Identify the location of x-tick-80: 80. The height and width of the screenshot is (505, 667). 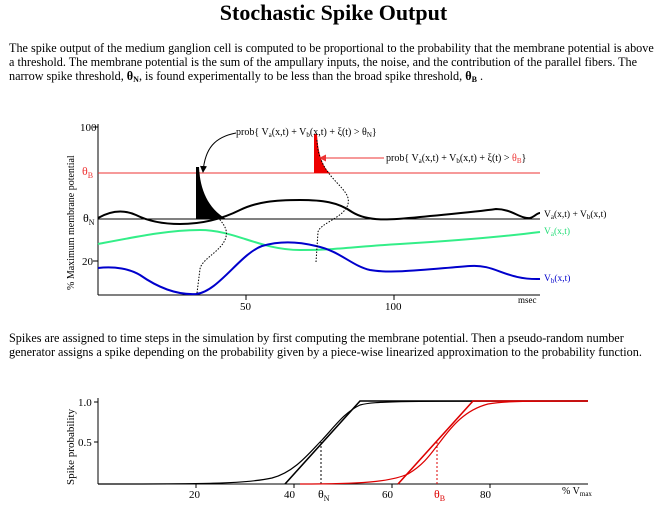
(486, 495).